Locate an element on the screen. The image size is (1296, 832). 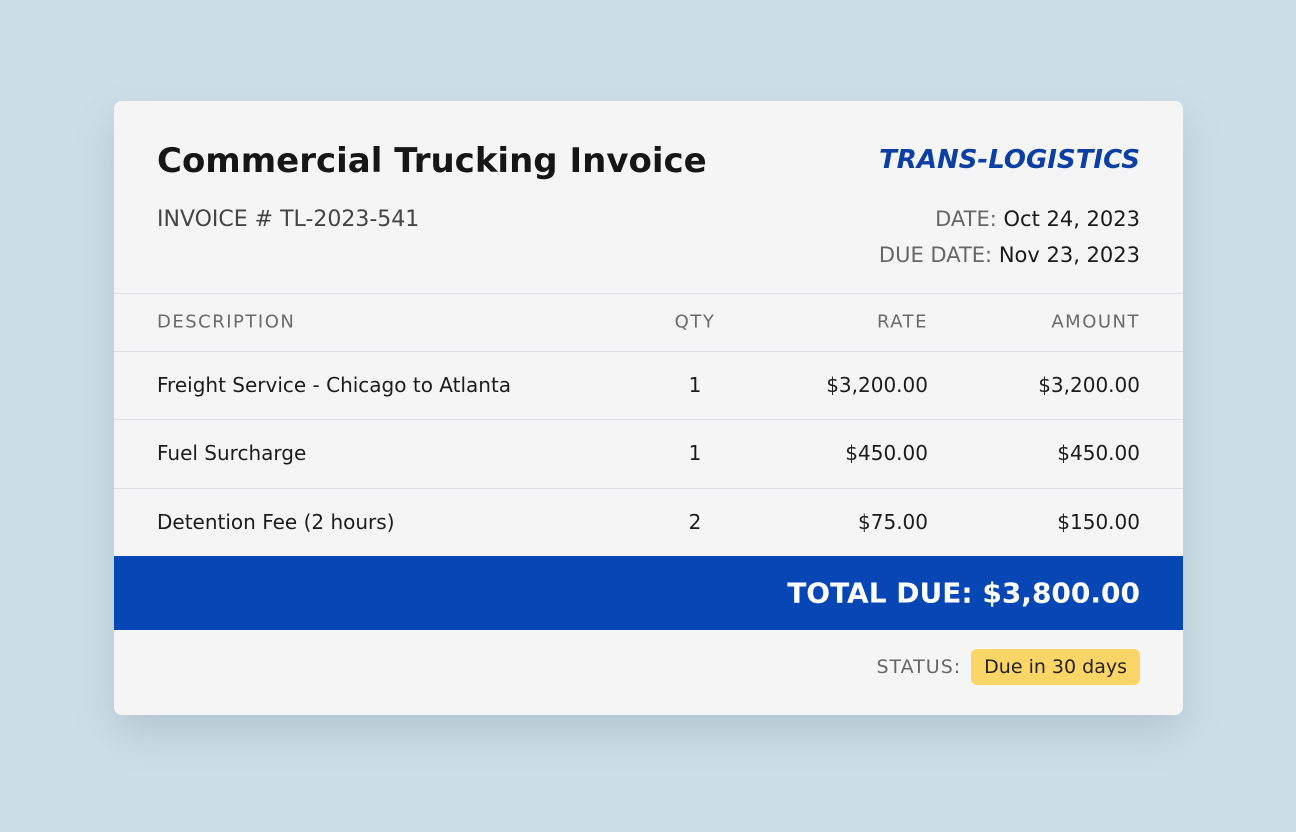
amount-cell: $450.00 is located at coordinates (1098, 453).